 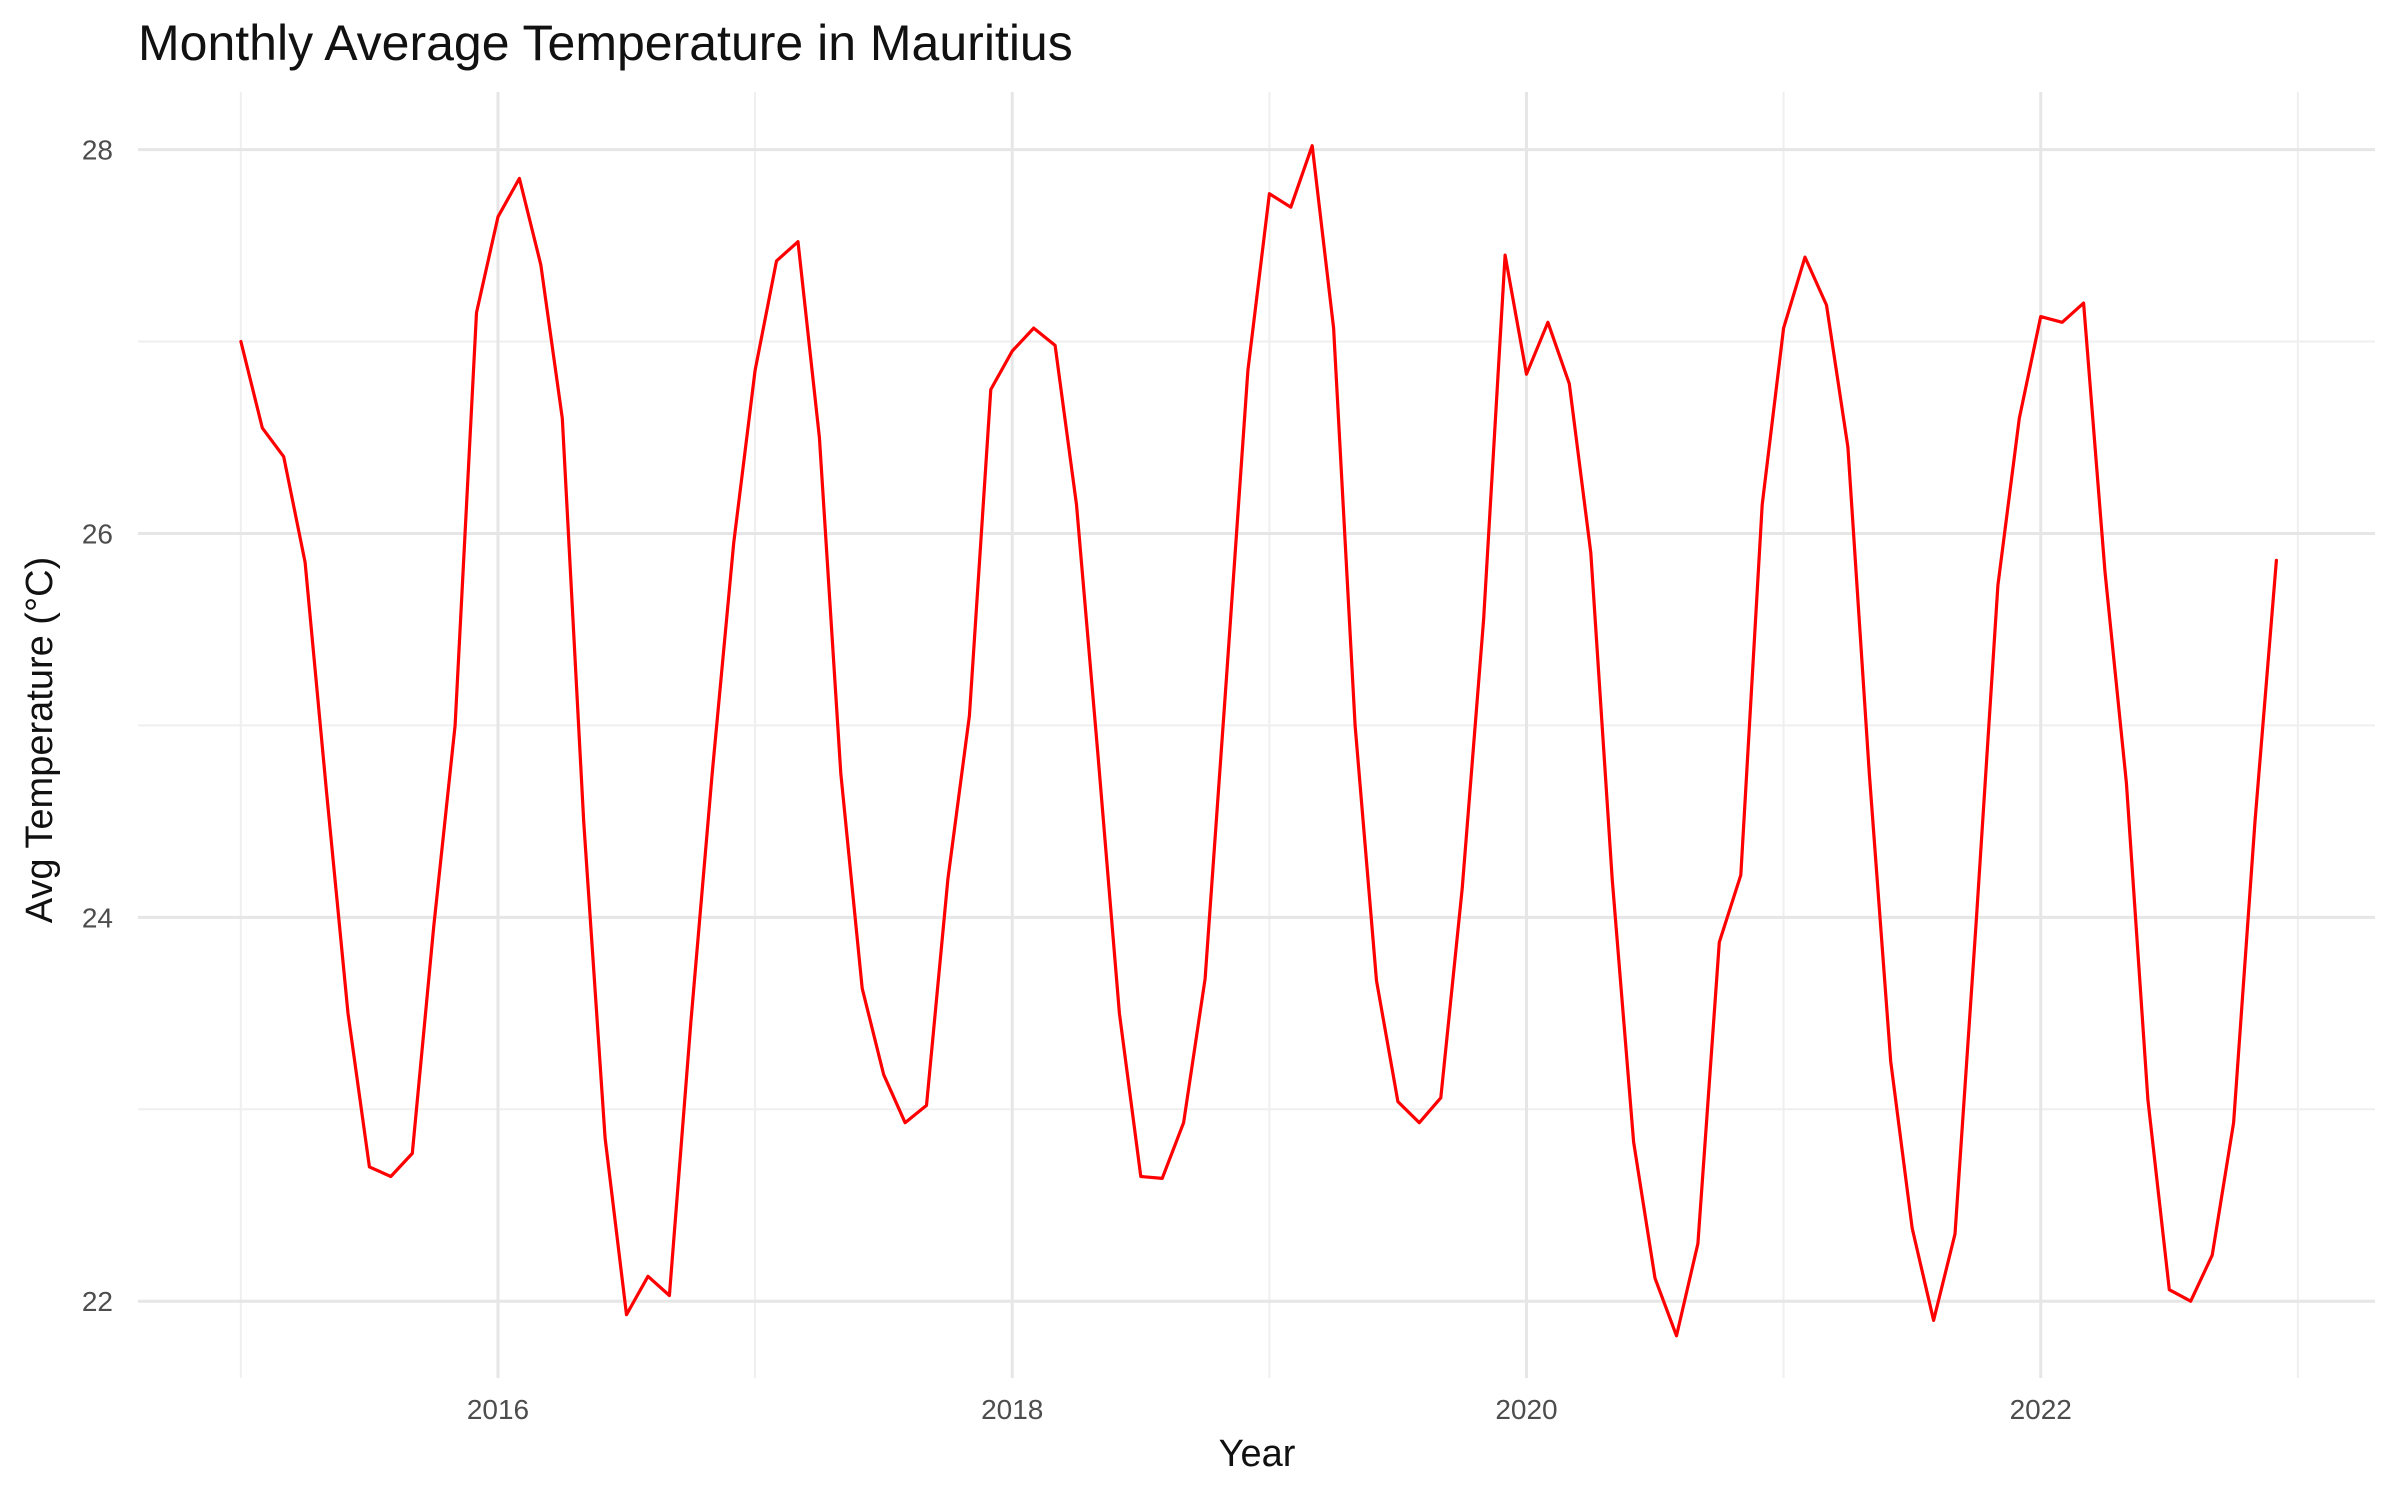 I want to click on x-tick-labels: 2016 2018 2020 2022, so click(x=1269, y=1409).